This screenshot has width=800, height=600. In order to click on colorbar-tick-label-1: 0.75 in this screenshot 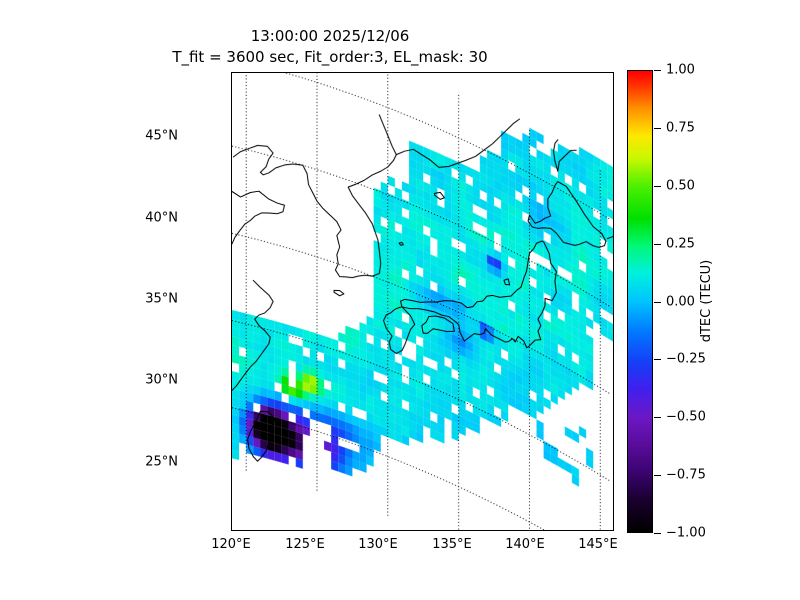, I will do `click(680, 128)`.